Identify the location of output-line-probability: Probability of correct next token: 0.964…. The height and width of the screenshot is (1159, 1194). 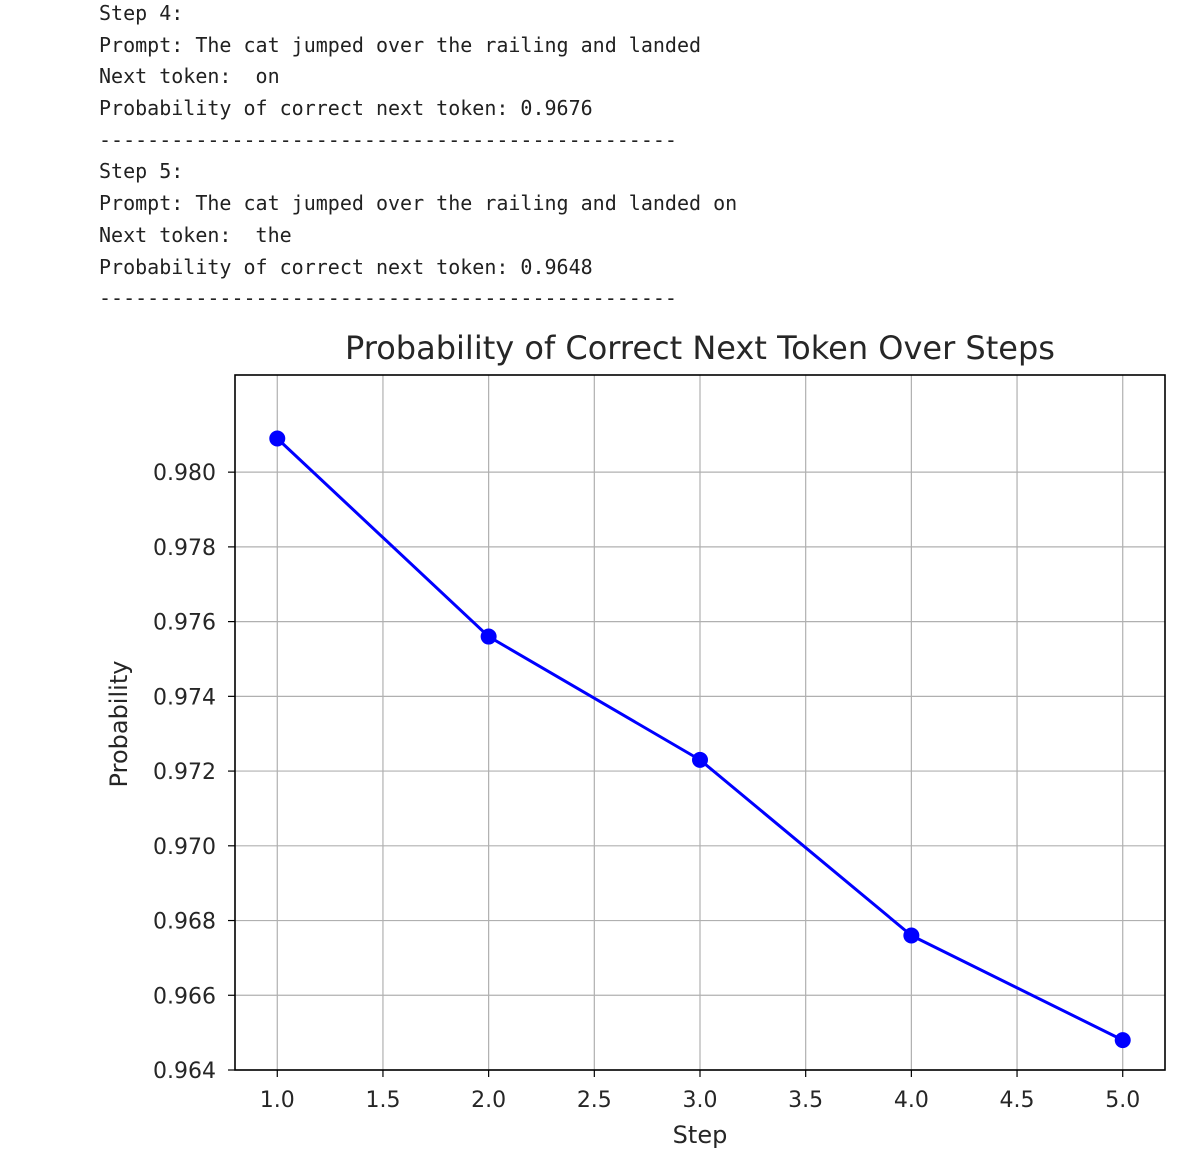
(346, 266).